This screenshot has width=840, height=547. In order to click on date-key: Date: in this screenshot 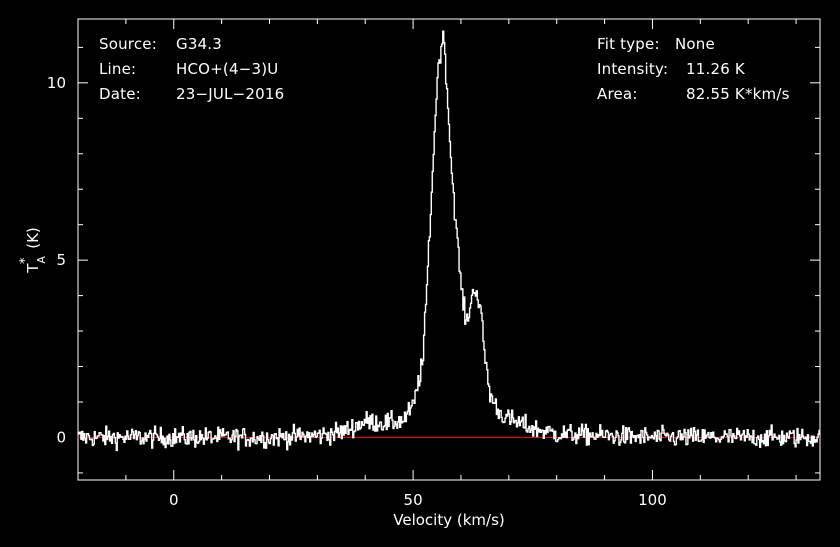, I will do `click(120, 94)`.